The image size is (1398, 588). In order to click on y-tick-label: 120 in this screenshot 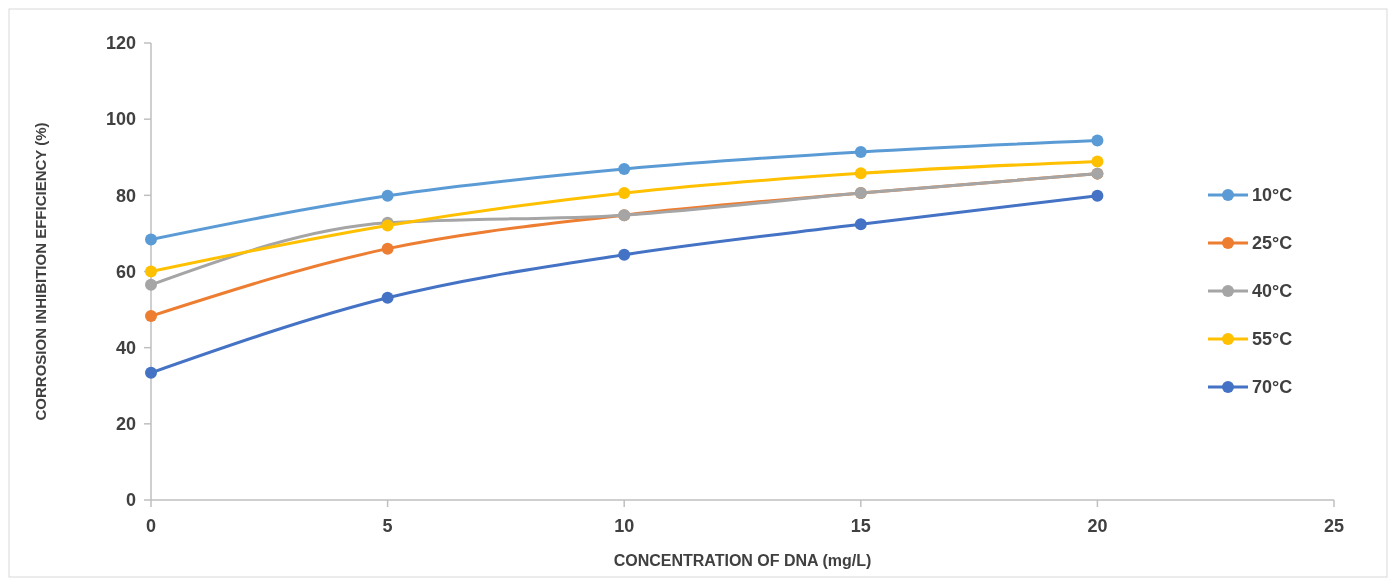, I will do `click(120, 43)`.